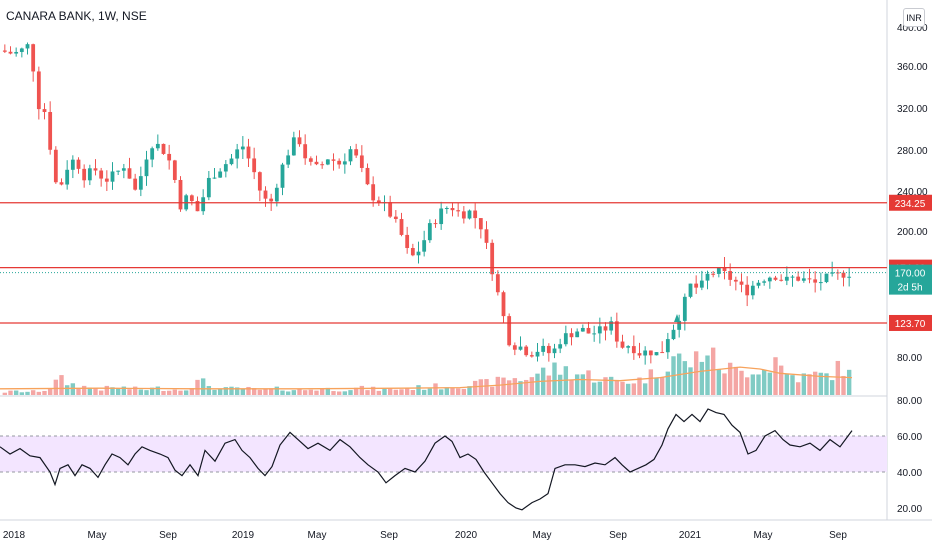 Image resolution: width=932 pixels, height=555 pixels. I want to click on countdown-label: 2d 5h, so click(909, 288).